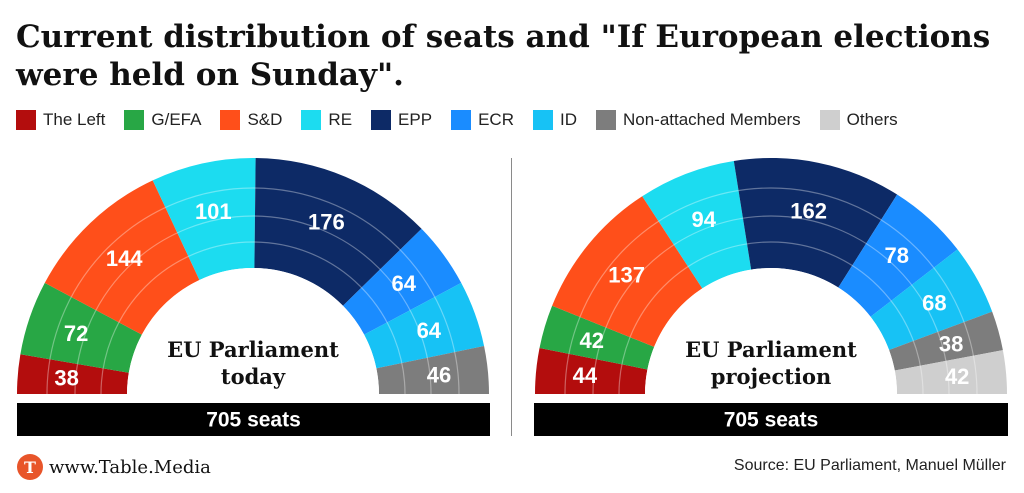 This screenshot has width=1024, height=493. What do you see at coordinates (511, 297) in the screenshot?
I see `chart-divider` at bounding box center [511, 297].